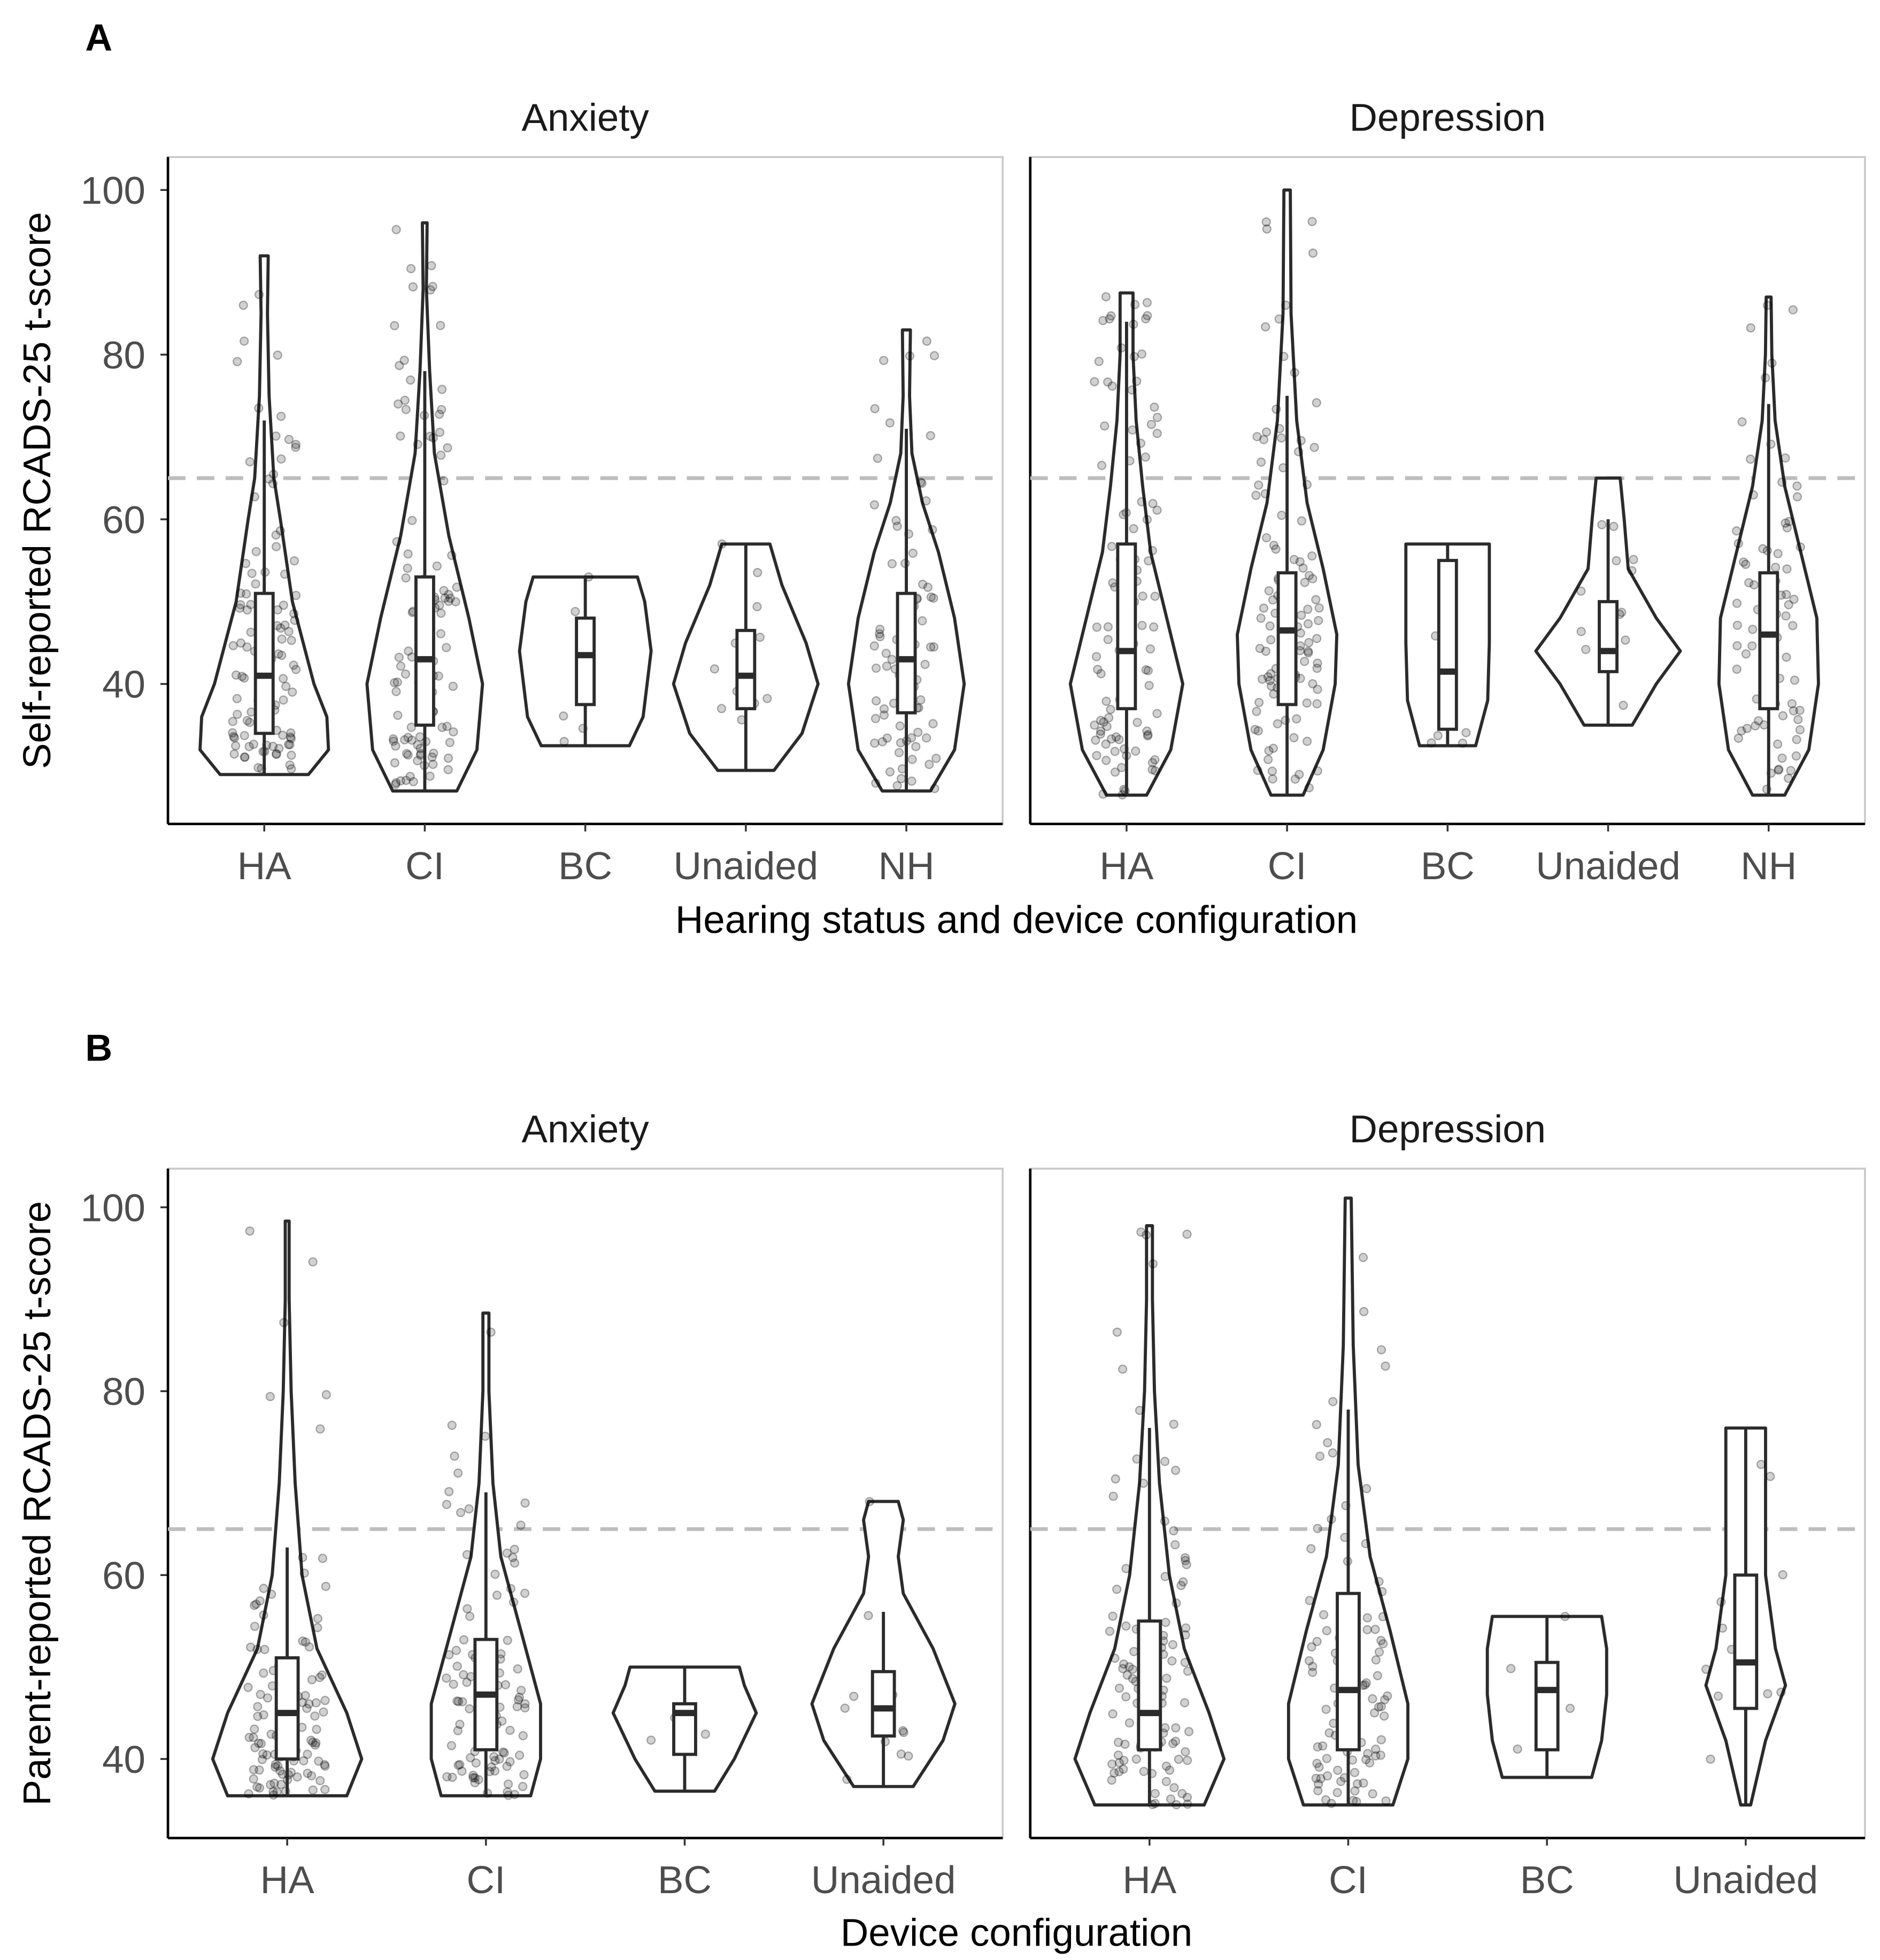 The width and height of the screenshot is (1880, 1960). Describe the element at coordinates (907, 866) in the screenshot. I see `x-tick-label: NH` at that location.